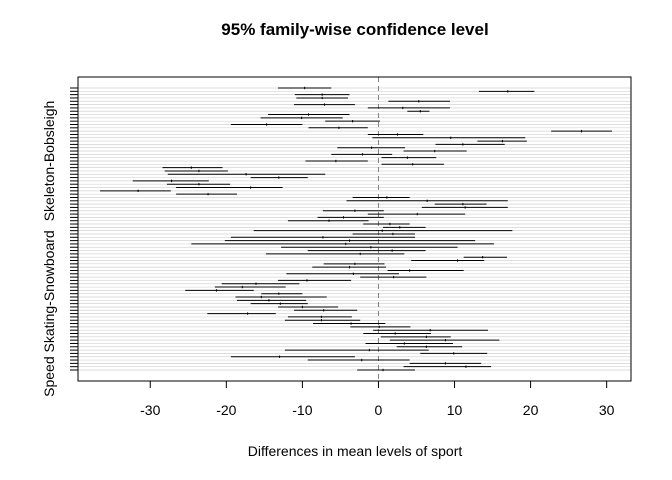  Describe the element at coordinates (455, 410) in the screenshot. I see `x-tick-label: 10` at that location.